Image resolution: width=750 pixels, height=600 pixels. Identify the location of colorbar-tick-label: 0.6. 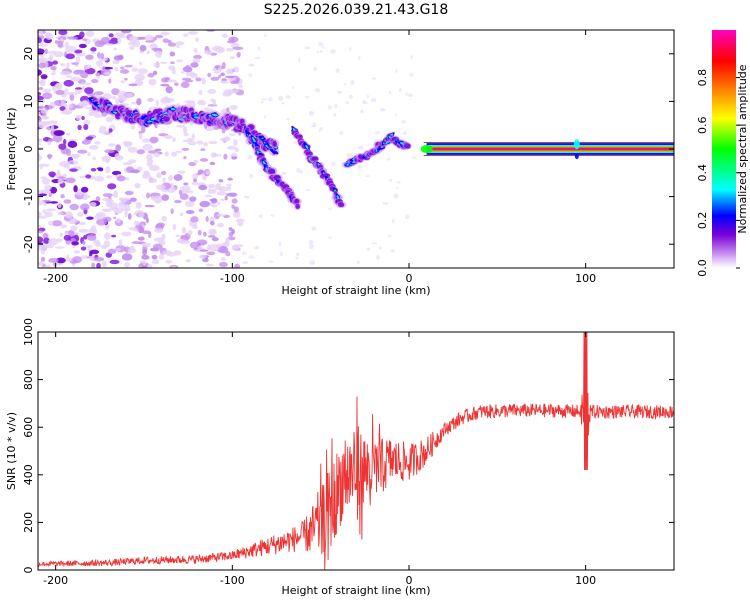
(702, 125).